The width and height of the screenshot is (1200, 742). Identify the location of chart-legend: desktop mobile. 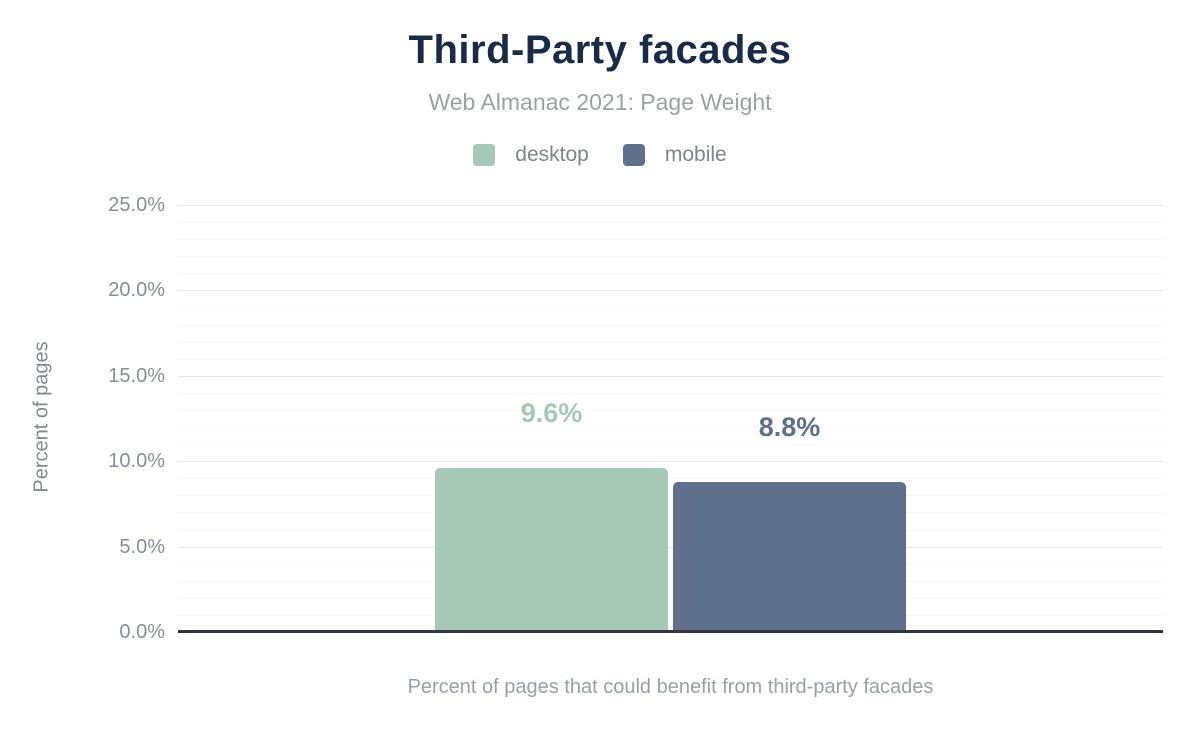
(600, 155).